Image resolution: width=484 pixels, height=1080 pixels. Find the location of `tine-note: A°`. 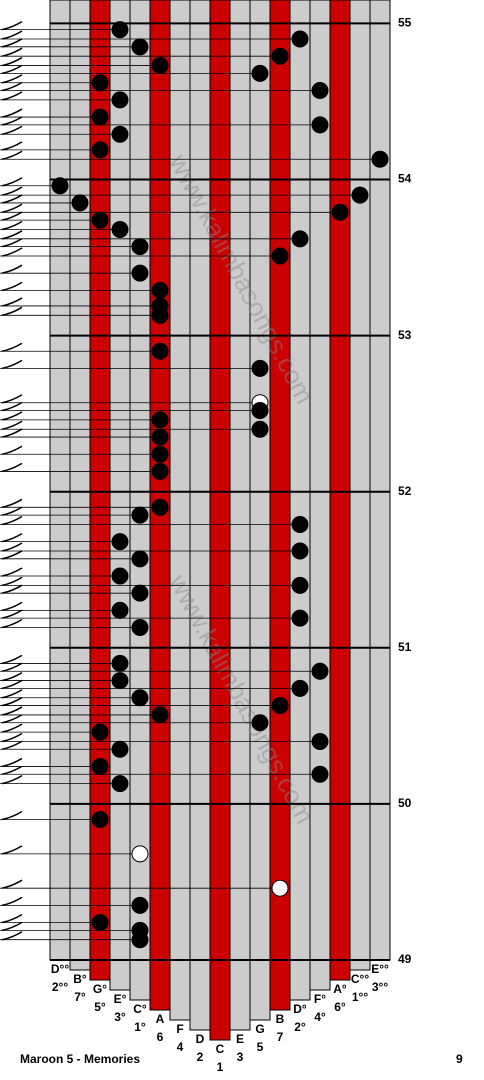

tine-note: A° is located at coordinates (340, 989).